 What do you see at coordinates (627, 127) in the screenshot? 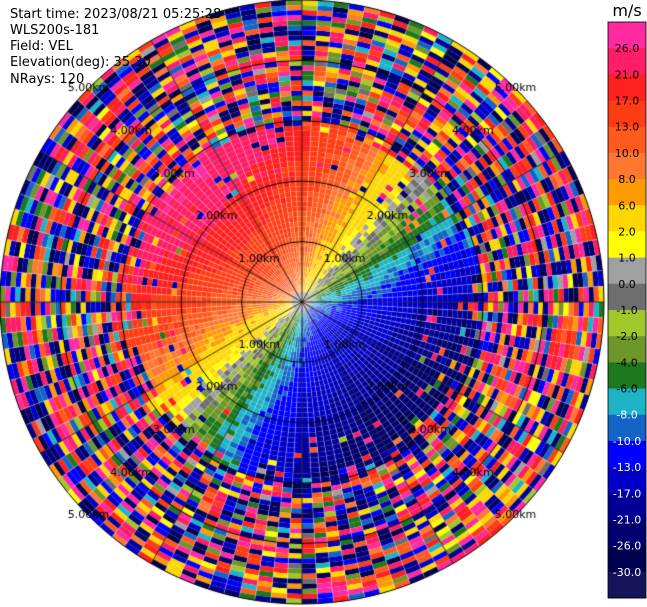
I see `colorbar-tick-label: 13.0` at bounding box center [627, 127].